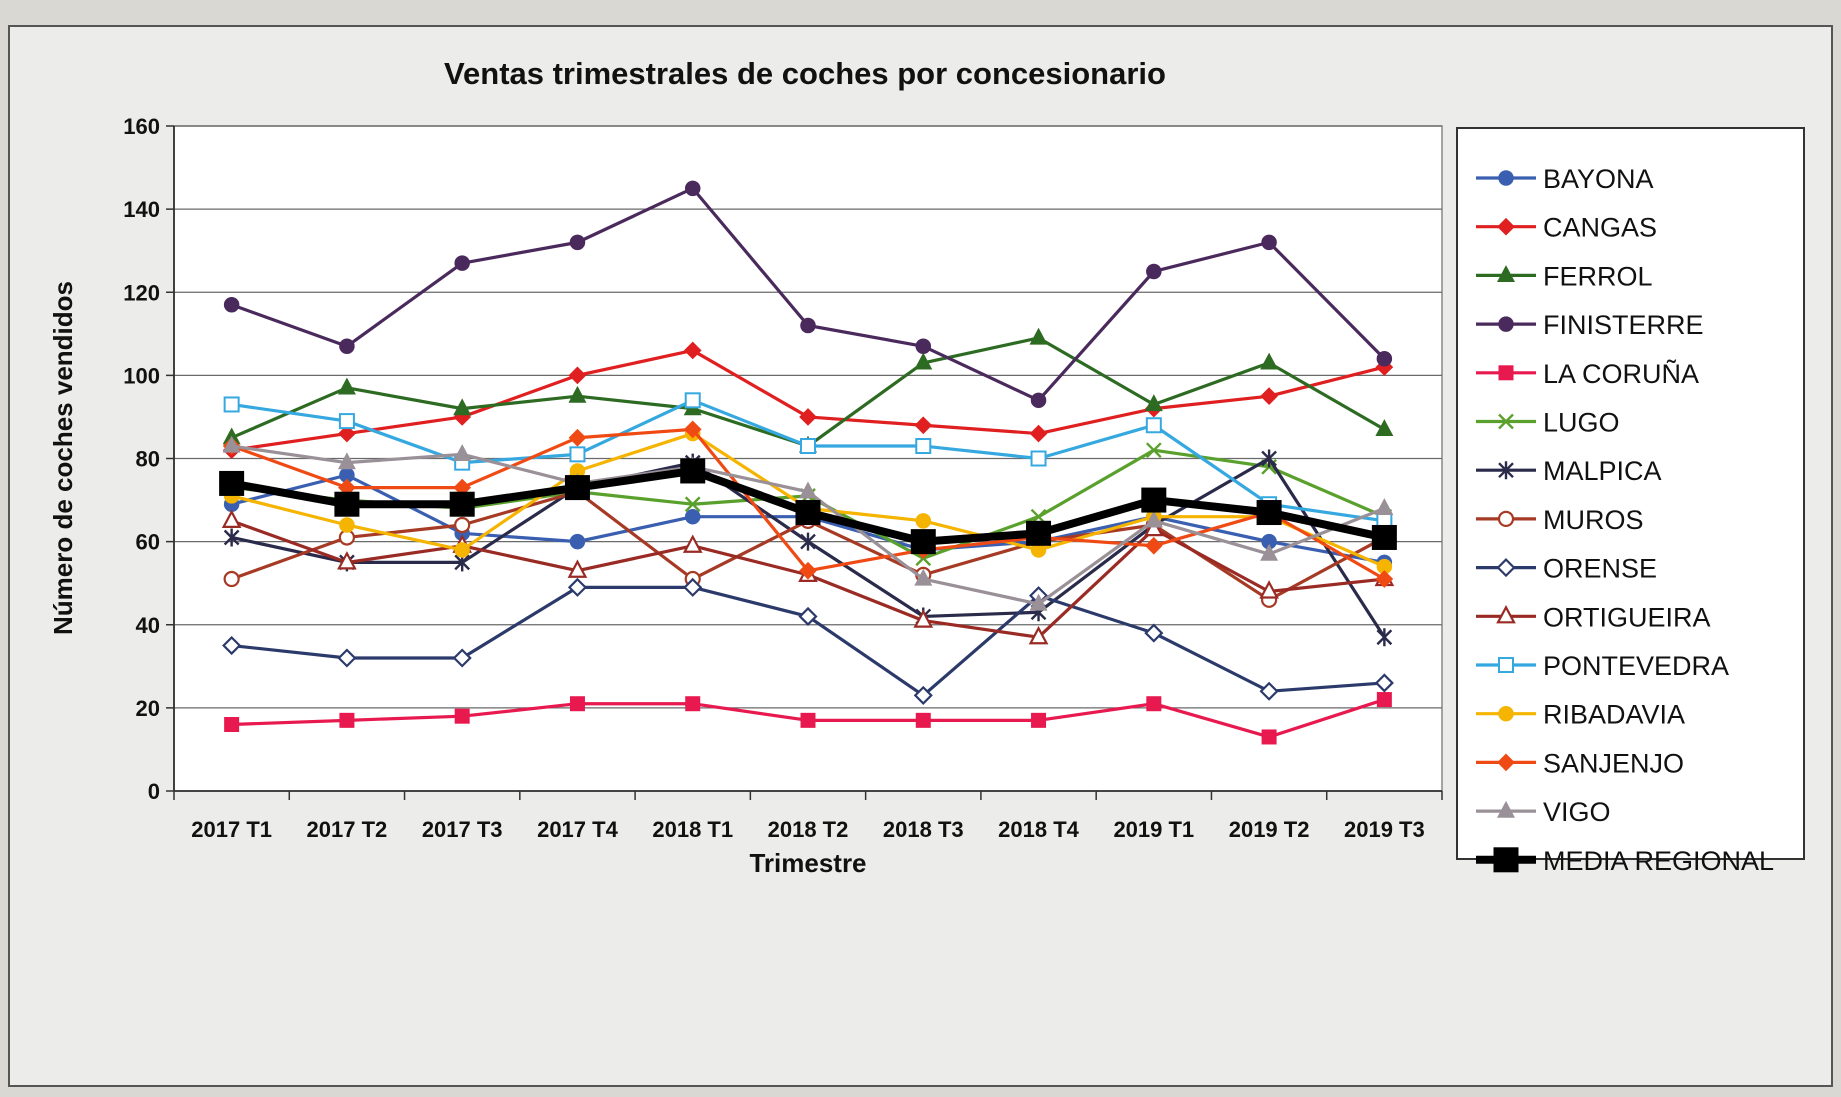  Describe the element at coordinates (1630, 493) in the screenshot. I see `legend-box` at that location.